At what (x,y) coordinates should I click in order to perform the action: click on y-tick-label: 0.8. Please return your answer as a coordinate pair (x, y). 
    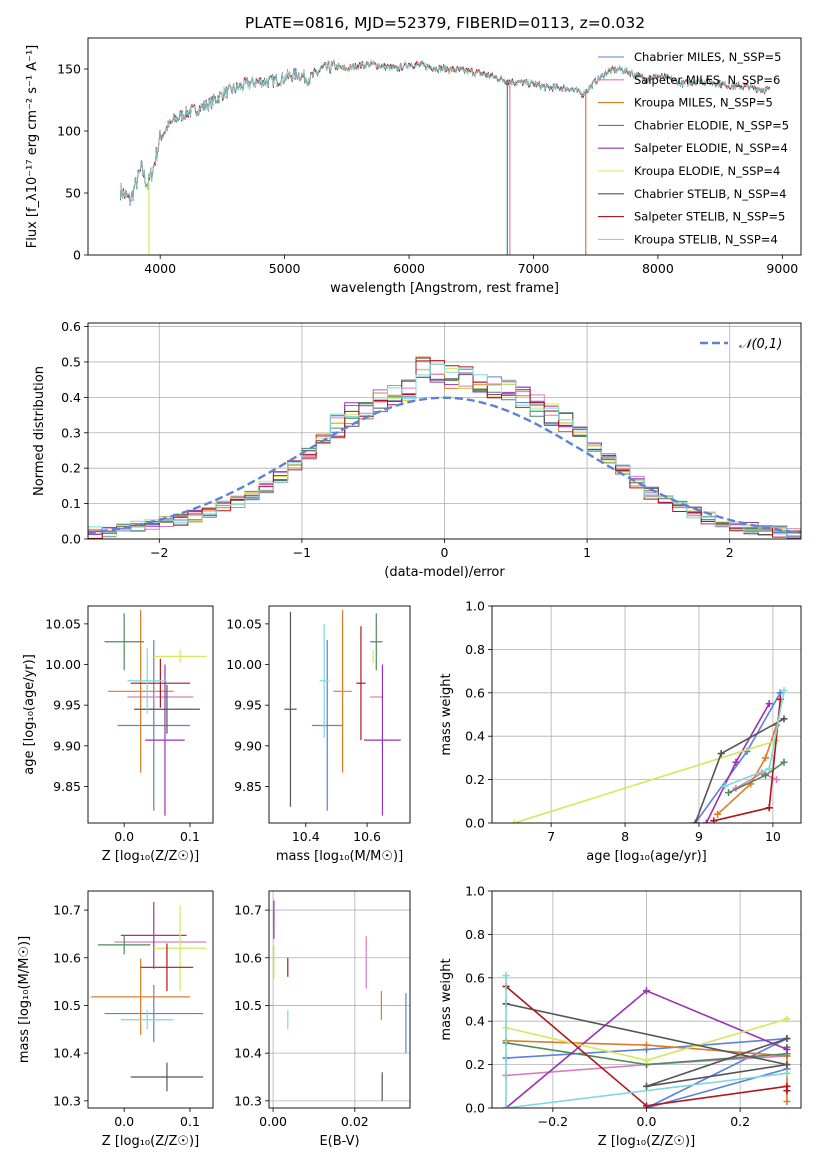
    Looking at the image, I should click on (475, 934).